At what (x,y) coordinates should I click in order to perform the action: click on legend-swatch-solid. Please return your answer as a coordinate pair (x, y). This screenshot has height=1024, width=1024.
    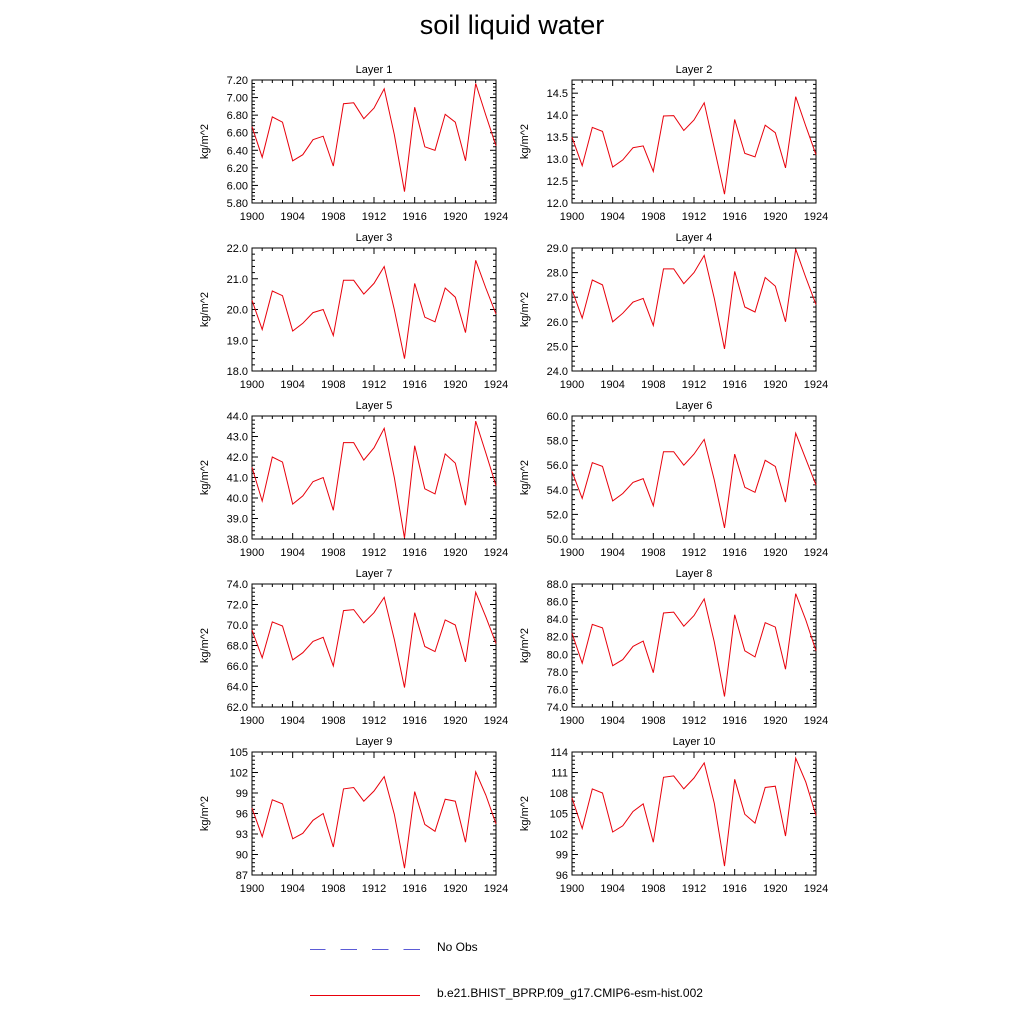
    Looking at the image, I should click on (365, 995).